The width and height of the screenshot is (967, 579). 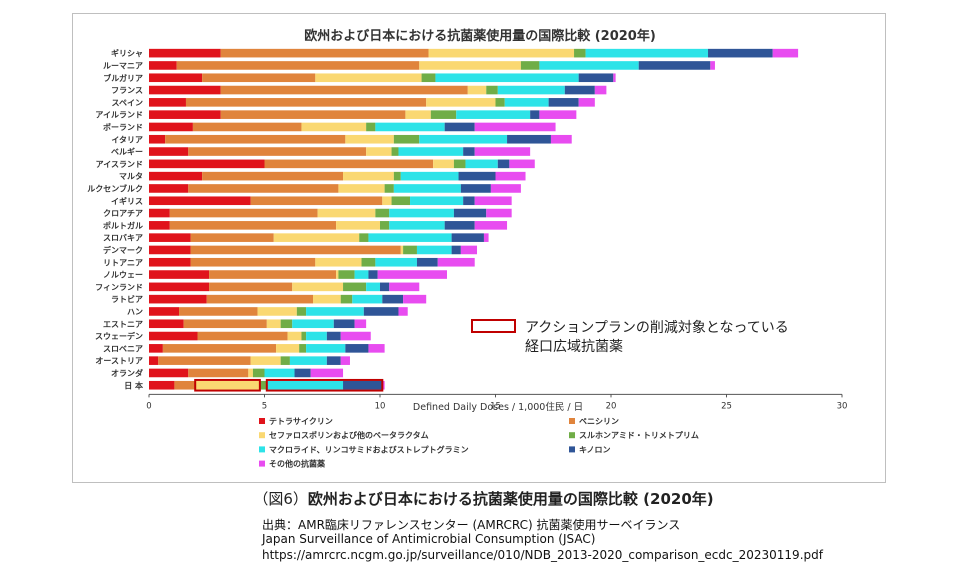 I want to click on highlight-box, so click(x=324, y=385).